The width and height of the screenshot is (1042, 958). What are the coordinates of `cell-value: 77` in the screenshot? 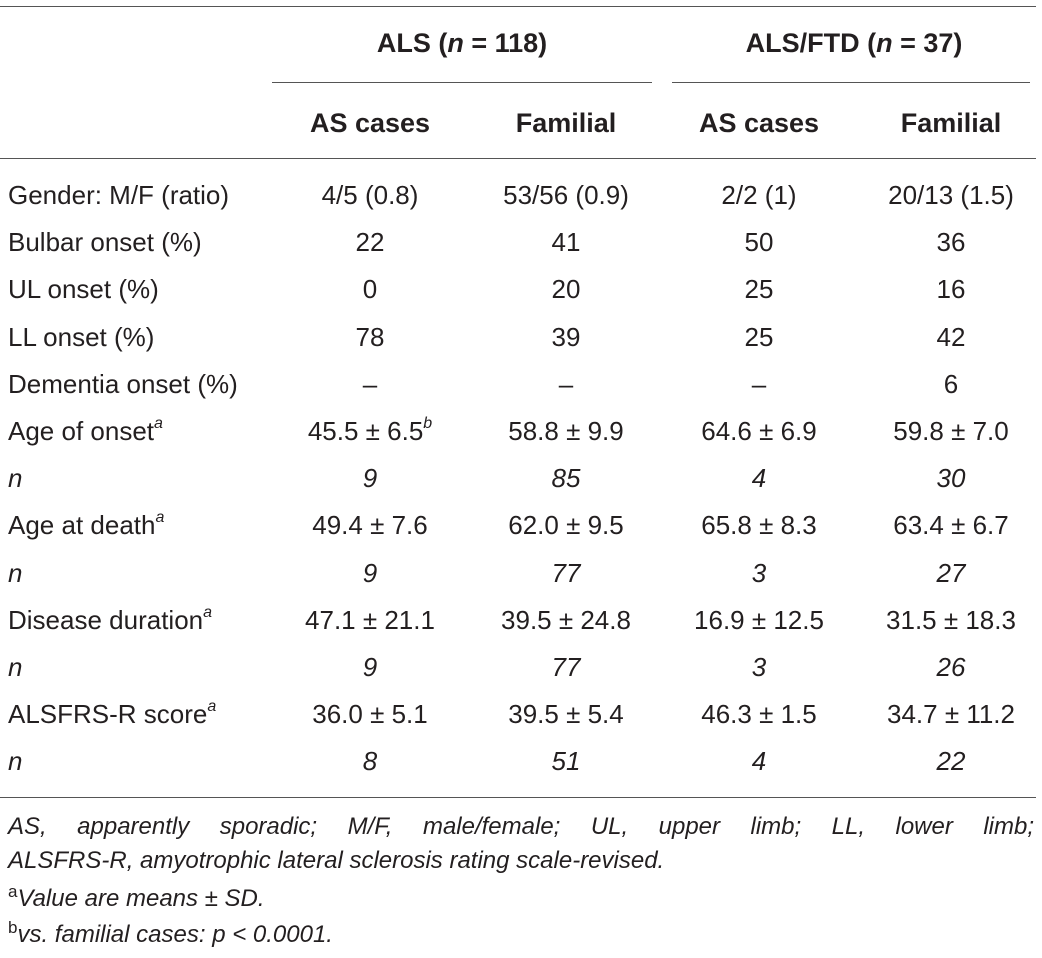 It's located at (566, 667).